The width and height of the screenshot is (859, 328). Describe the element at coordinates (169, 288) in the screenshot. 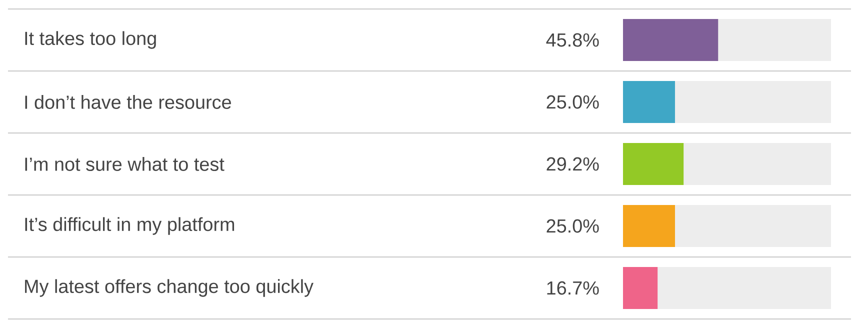

I see `y-tick-label: My latest offers change too quickly` at that location.